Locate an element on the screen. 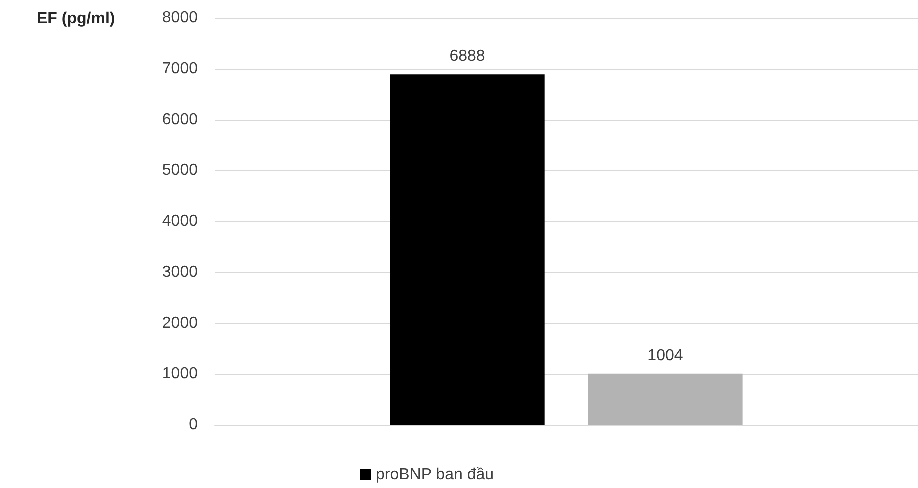 The image size is (918, 488). y-tick-label: 4000 is located at coordinates (180, 221).